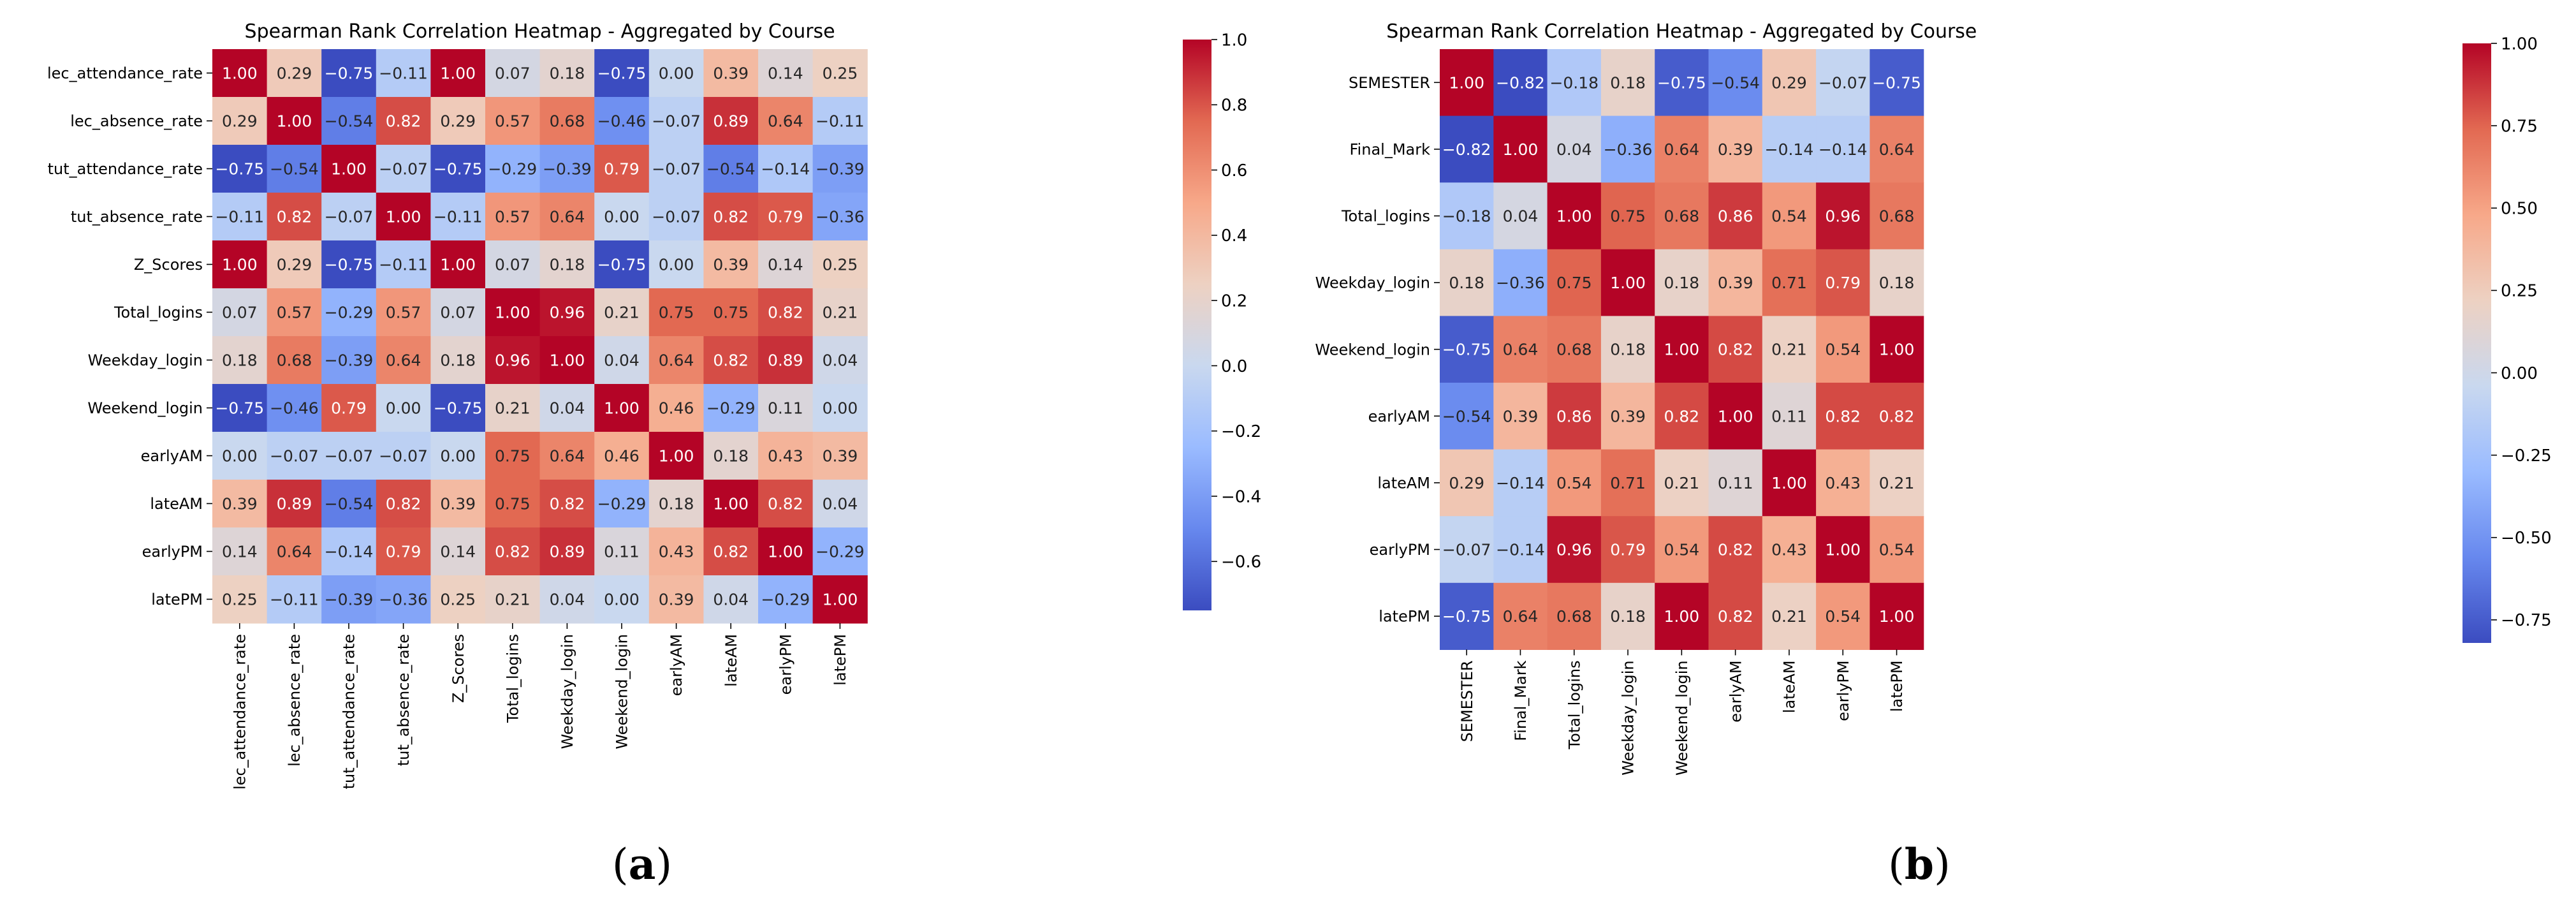  I want to click on cell-value-label: 0.96, so click(567, 313).